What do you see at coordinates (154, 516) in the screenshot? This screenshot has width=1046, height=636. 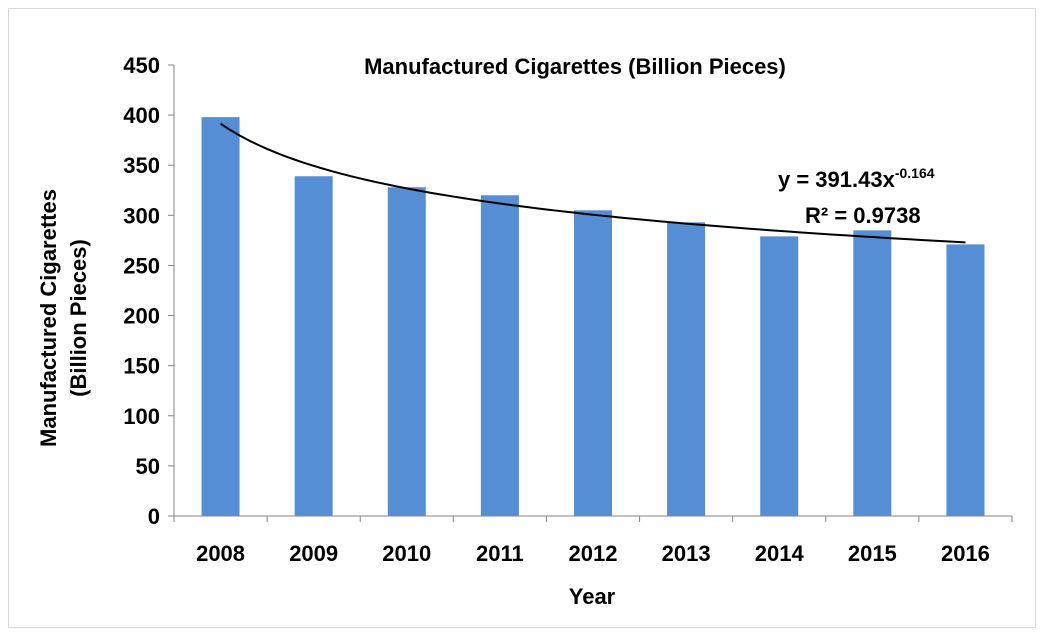 I see `y-tick-label: 0` at bounding box center [154, 516].